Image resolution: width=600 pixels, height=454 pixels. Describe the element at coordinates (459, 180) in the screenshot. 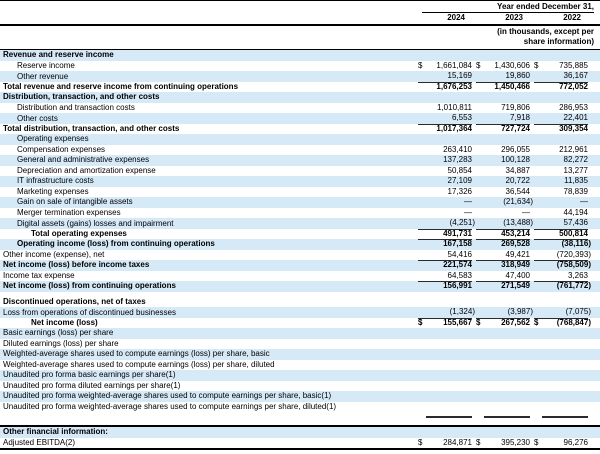

I see `cell-value: 27,109` at that location.